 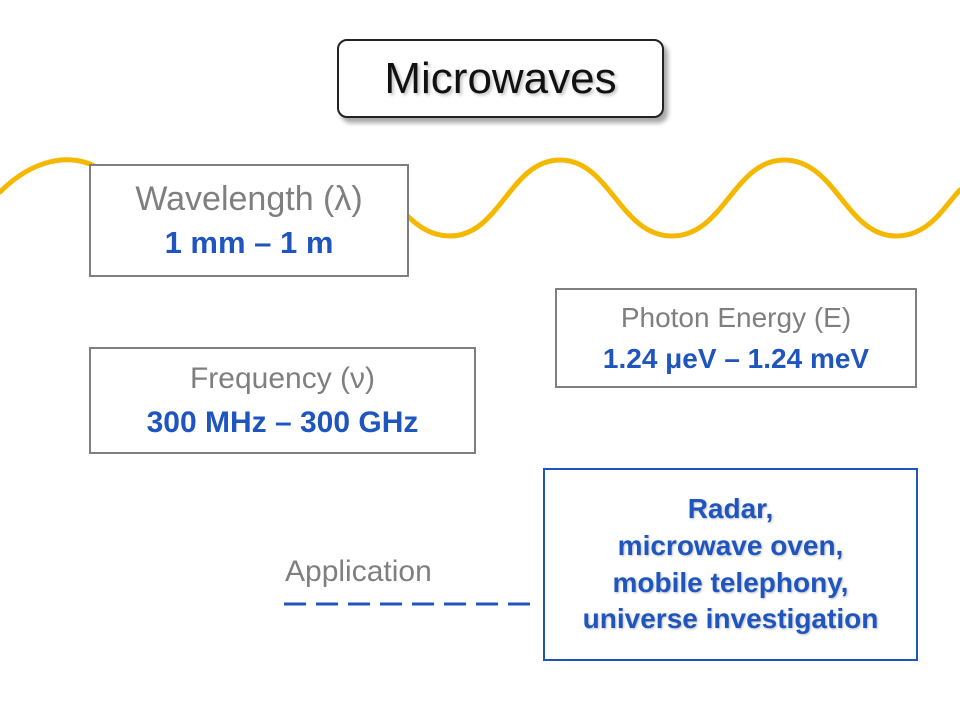 I want to click on application-item-mobile-telephony: mobile telephony,, so click(x=730, y=582).